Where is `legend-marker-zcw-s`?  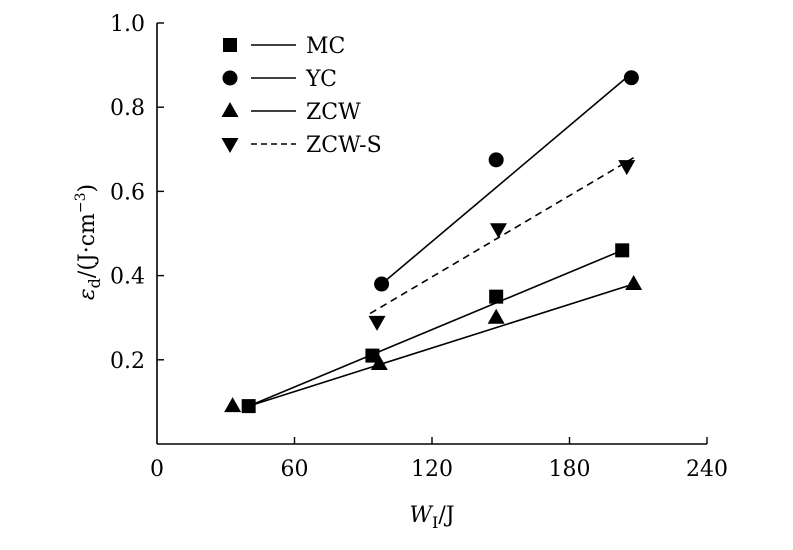
legend-marker-zcw-s is located at coordinates (230, 145).